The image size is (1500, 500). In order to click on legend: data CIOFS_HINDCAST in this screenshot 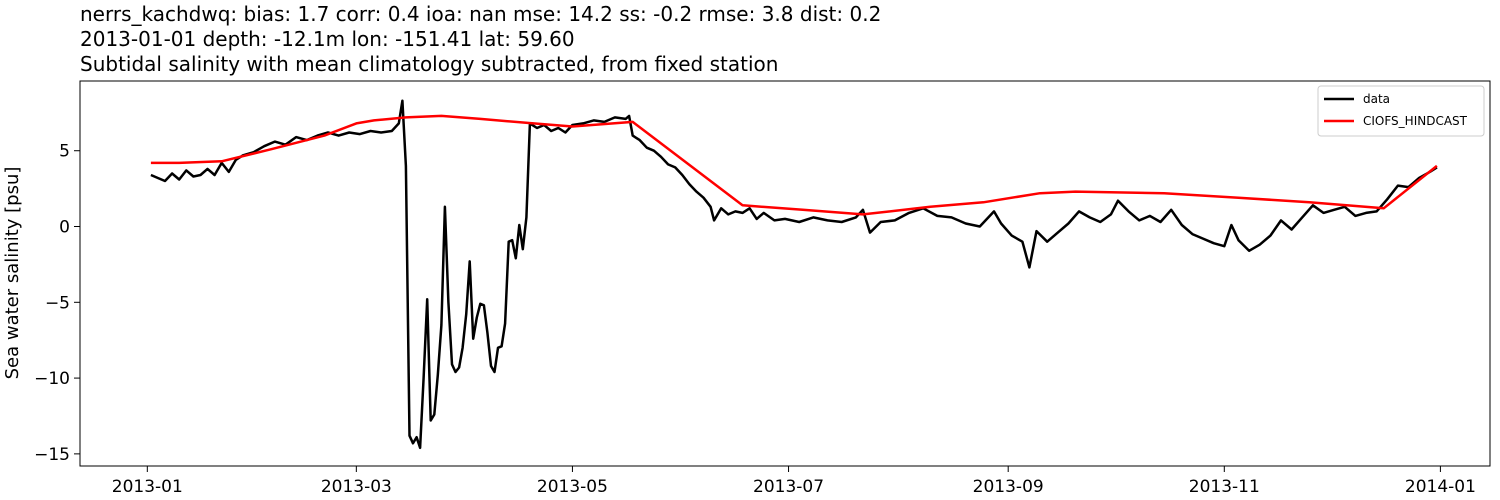, I will do `click(1401, 111)`.